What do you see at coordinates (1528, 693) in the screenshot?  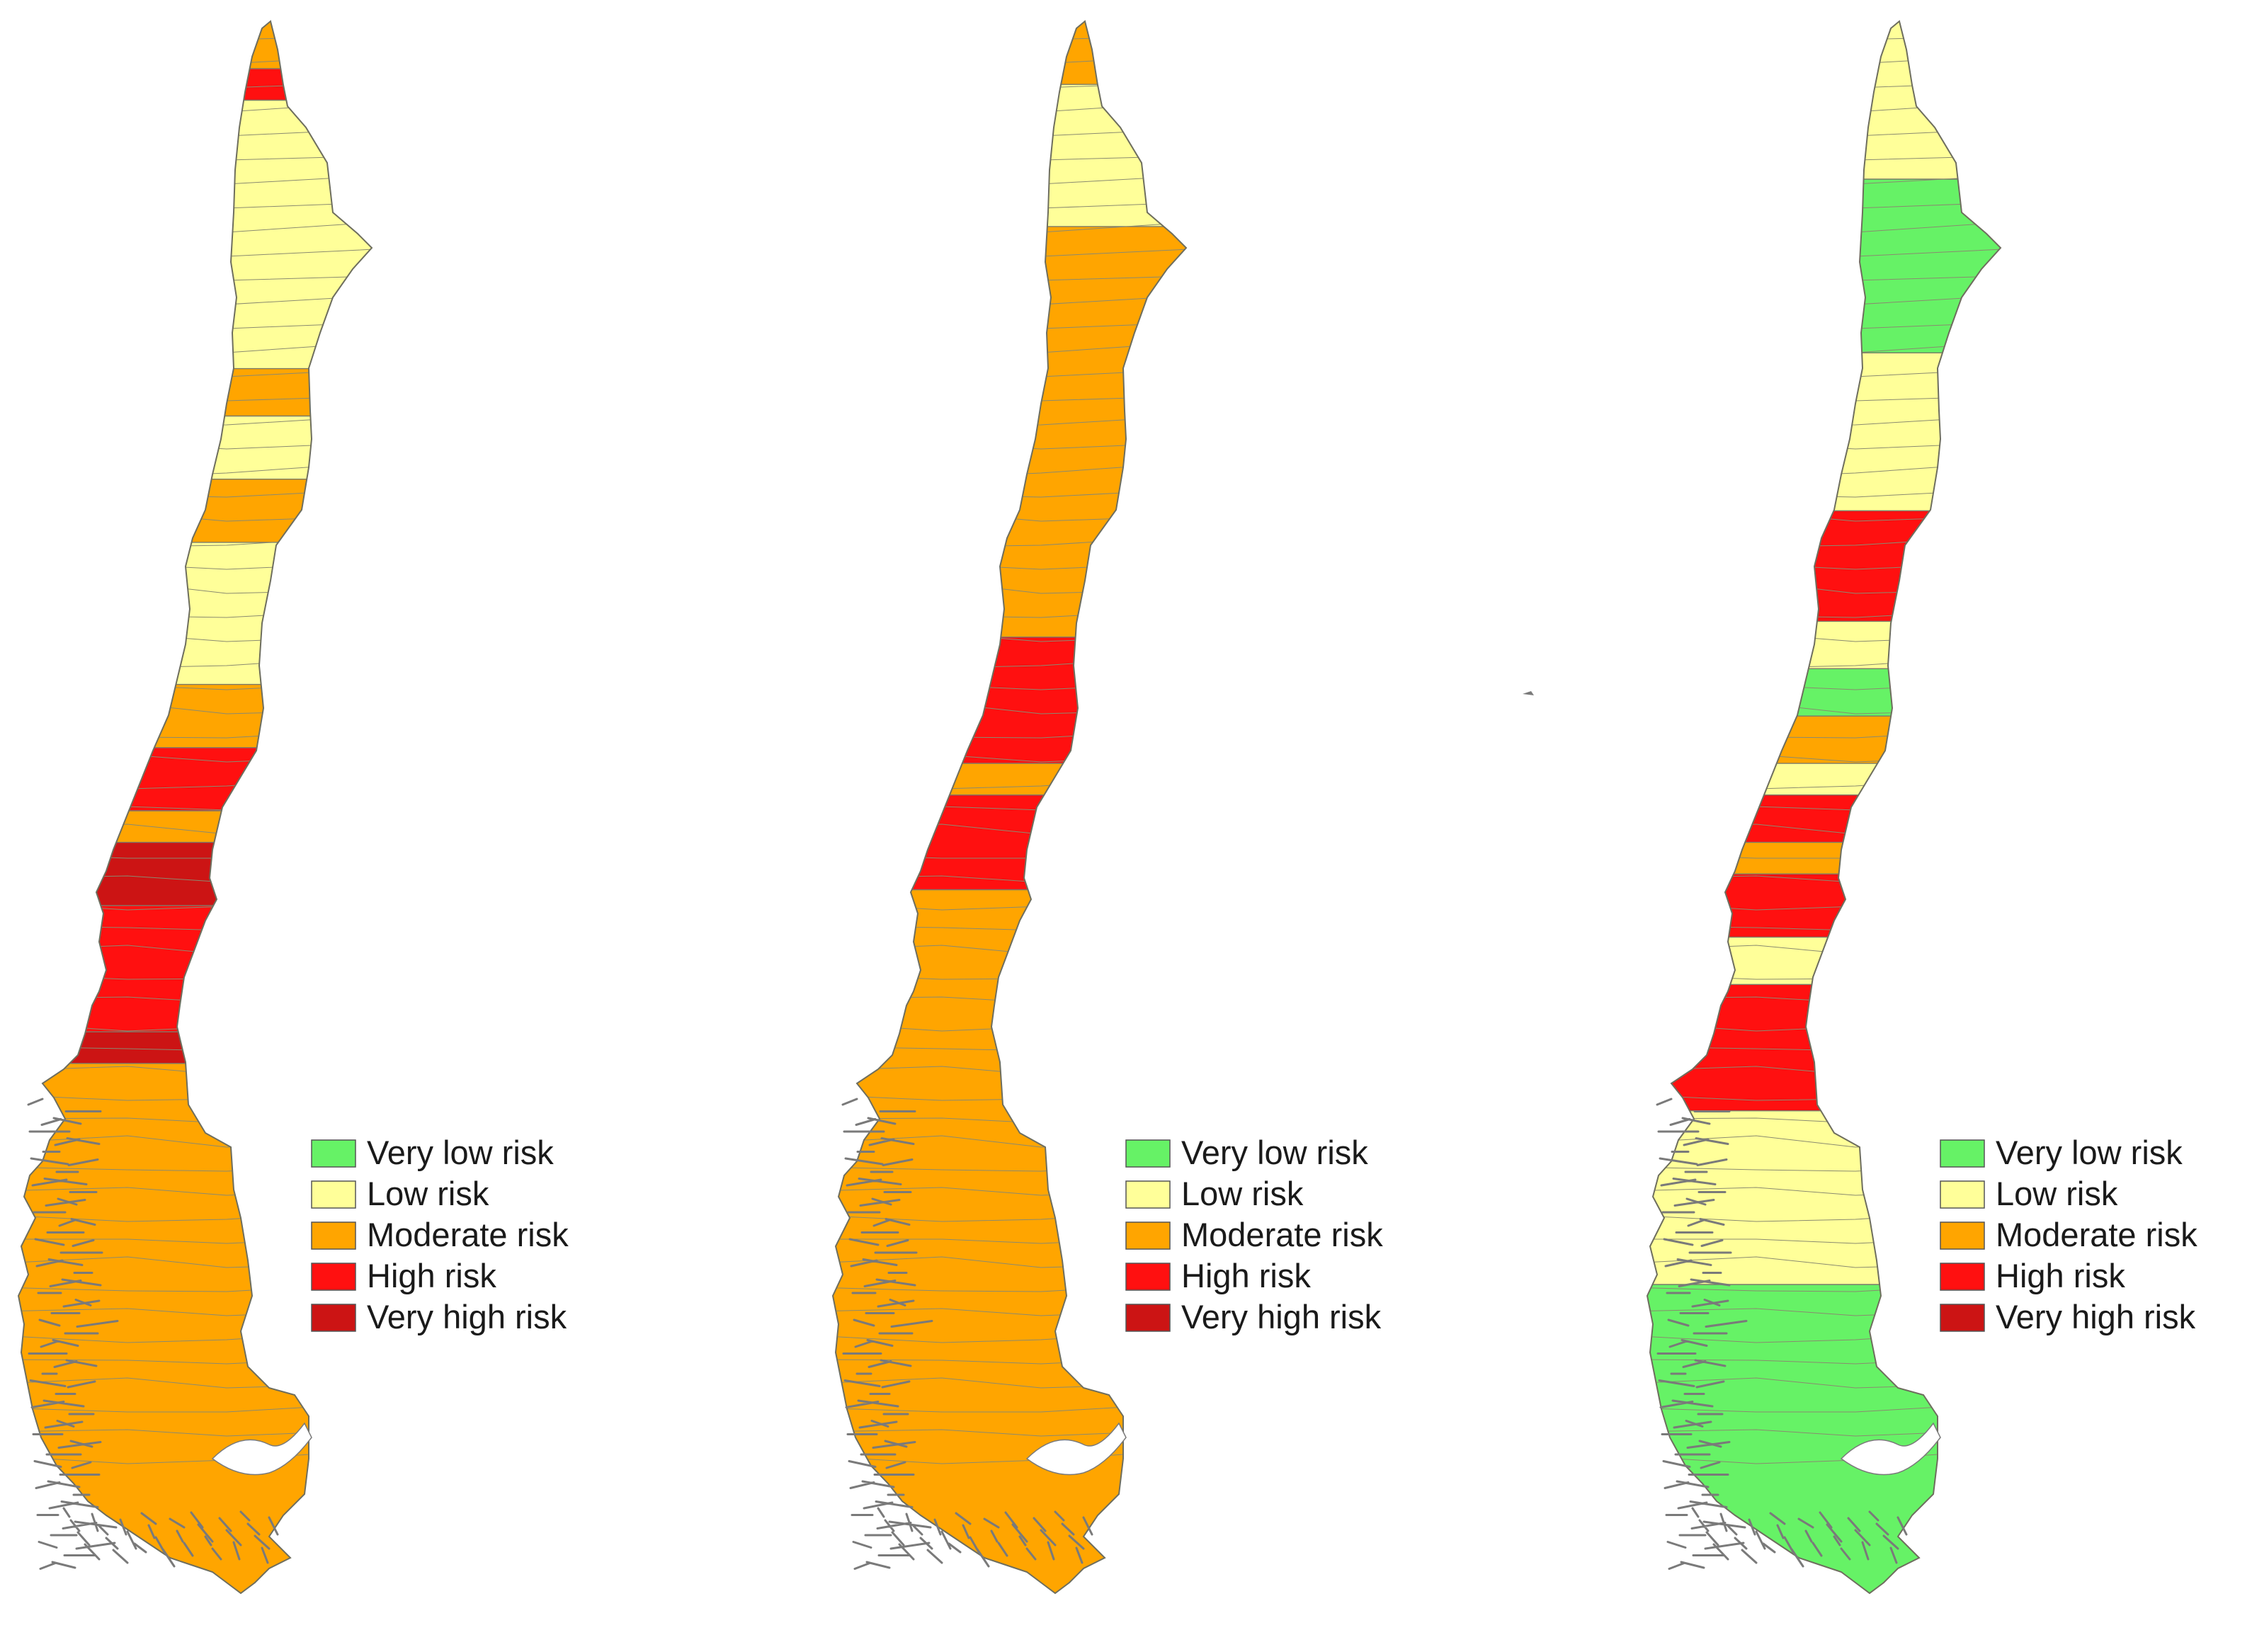 I see `island-dot` at bounding box center [1528, 693].